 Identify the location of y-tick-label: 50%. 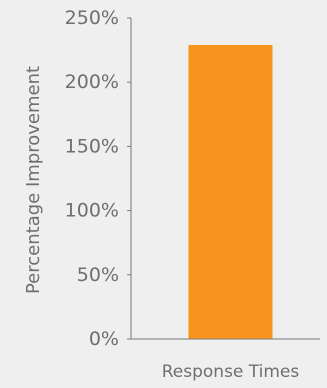
(98, 275).